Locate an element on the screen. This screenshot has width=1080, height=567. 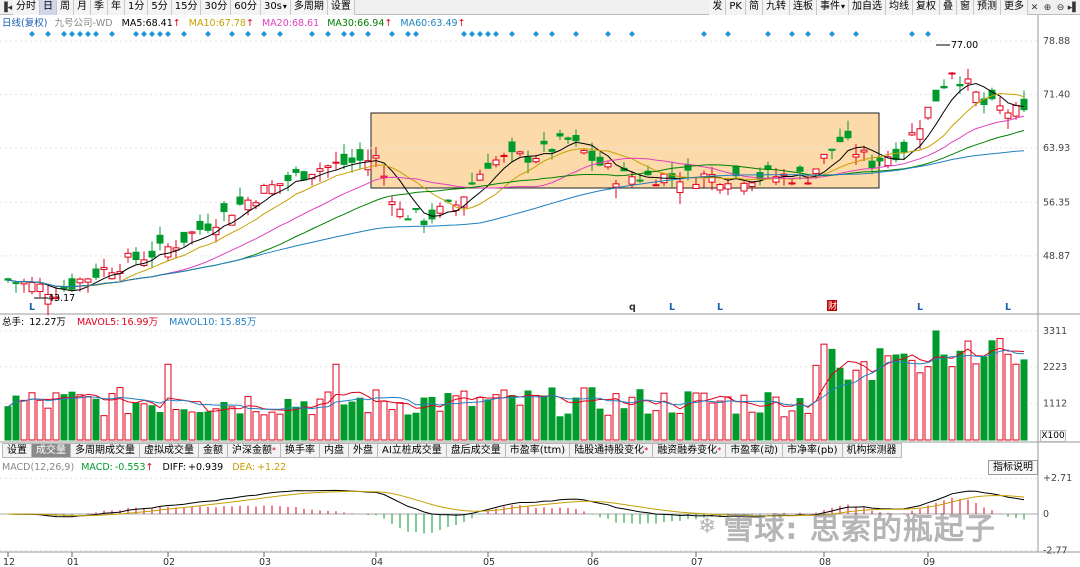
period-button: 30s is located at coordinates (275, 7).